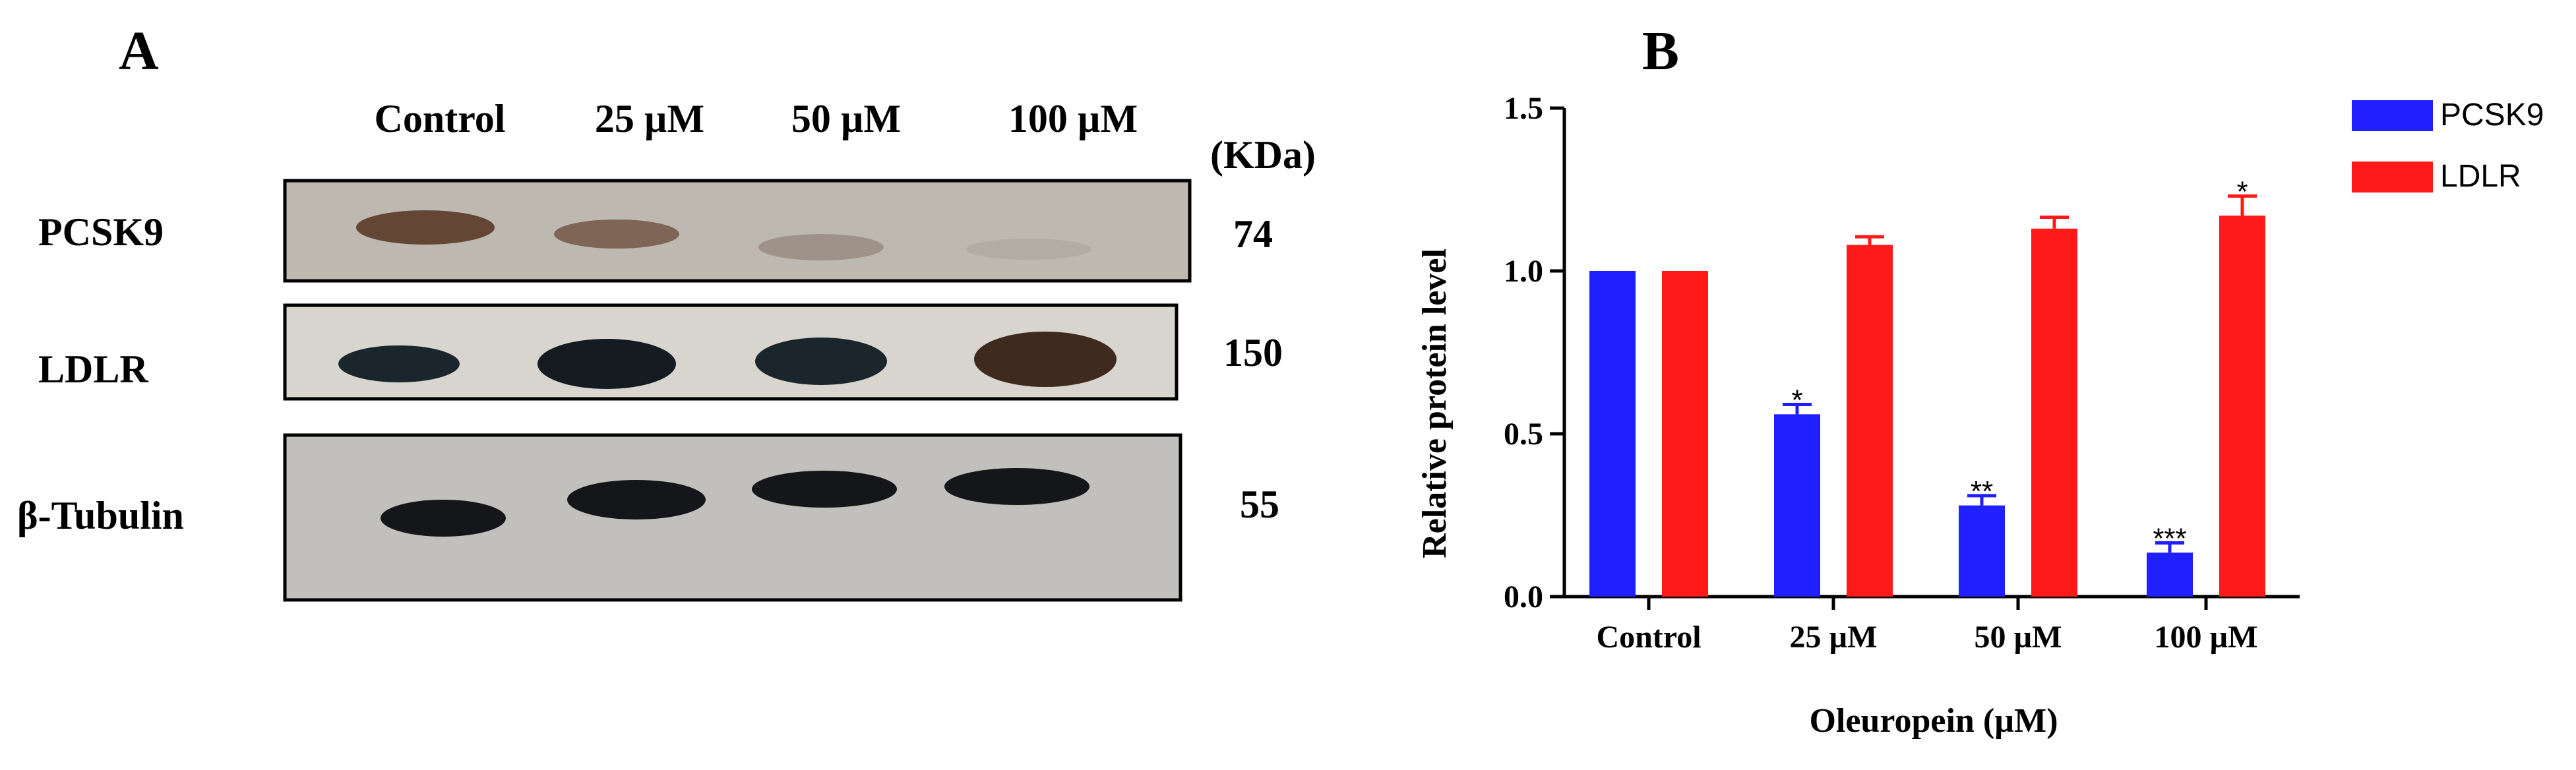 The width and height of the screenshot is (2576, 770). What do you see at coordinates (1073, 118) in the screenshot?
I see `lane-label-100um: 100 µM` at bounding box center [1073, 118].